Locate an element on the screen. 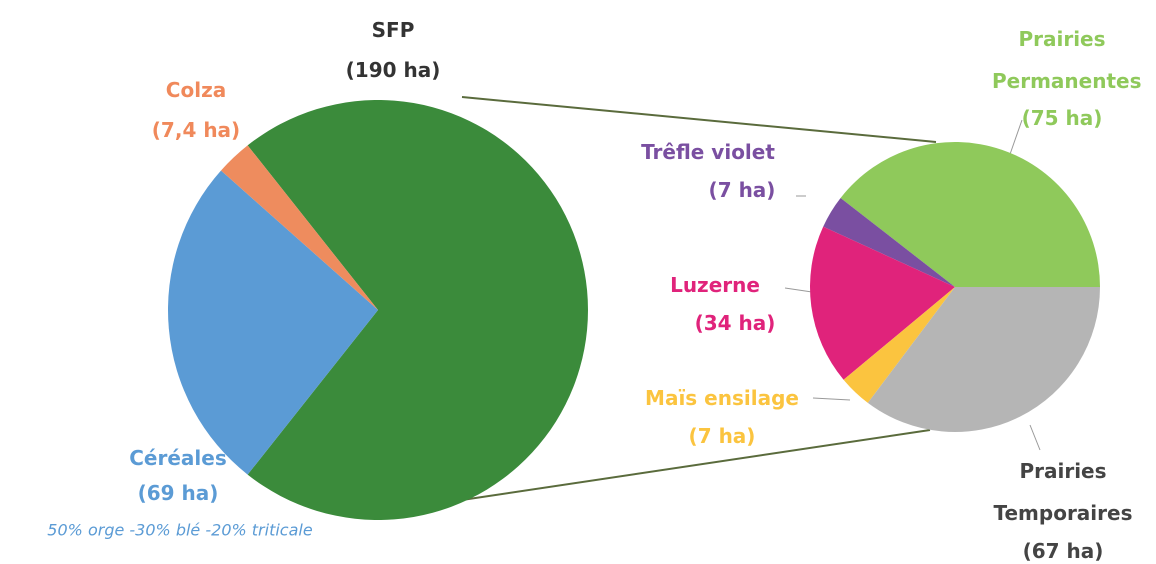  slice-value-label: (34 ha) is located at coordinates (735, 323).